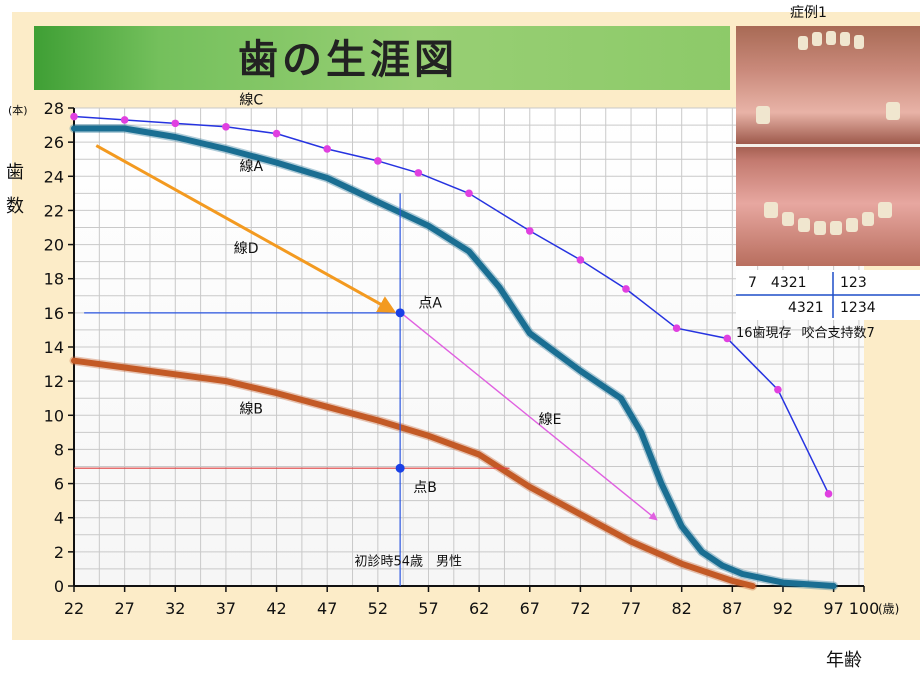 This screenshot has width=920, height=680. I want to click on y-tick-label: 12, so click(54, 381).